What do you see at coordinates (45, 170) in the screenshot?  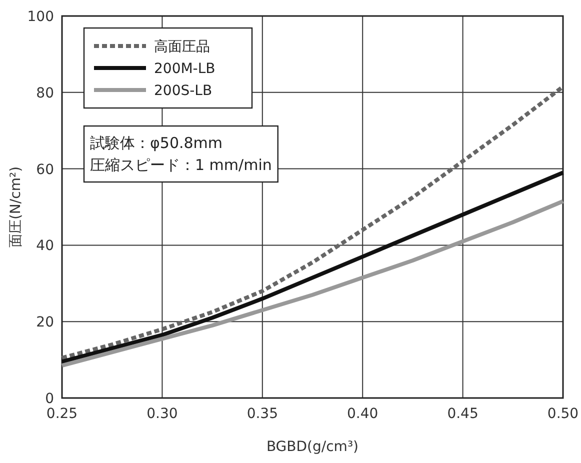 I see `y-tick-label: 60` at bounding box center [45, 170].